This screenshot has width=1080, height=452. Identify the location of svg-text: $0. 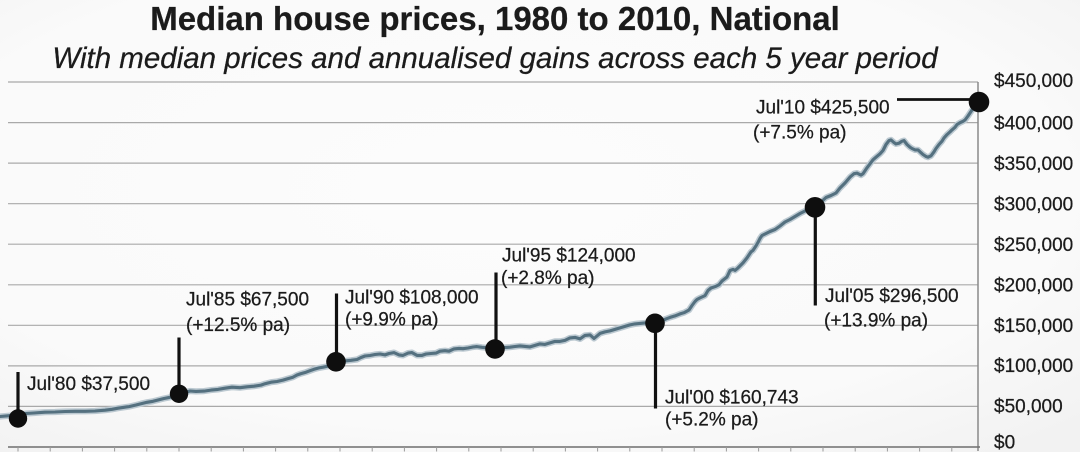
(1004, 442).